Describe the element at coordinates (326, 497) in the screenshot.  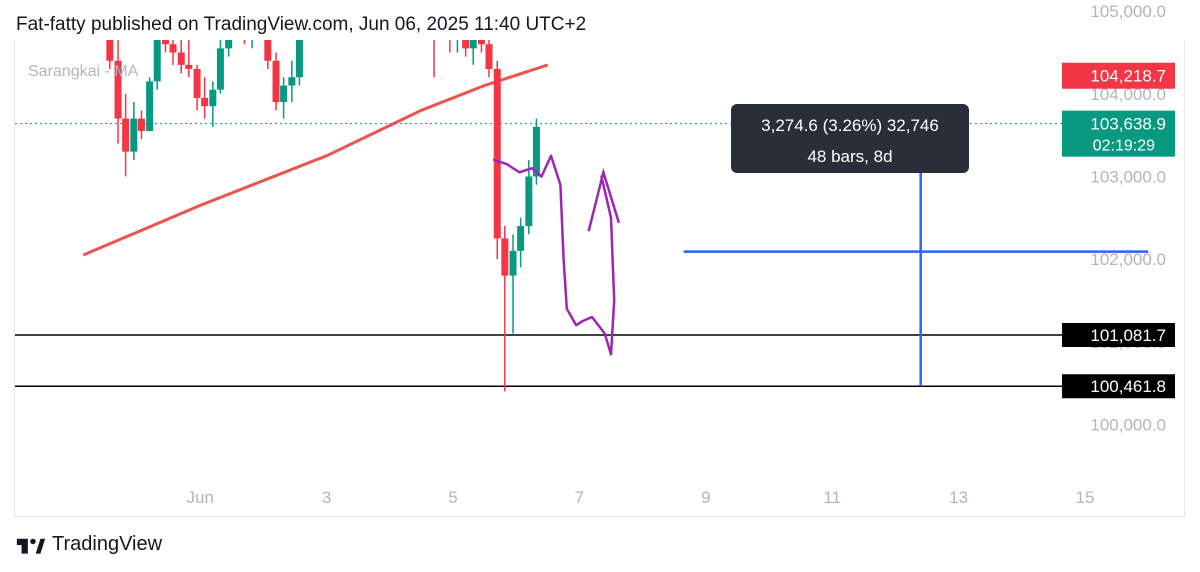
I see `x-tick-label: 3` at that location.